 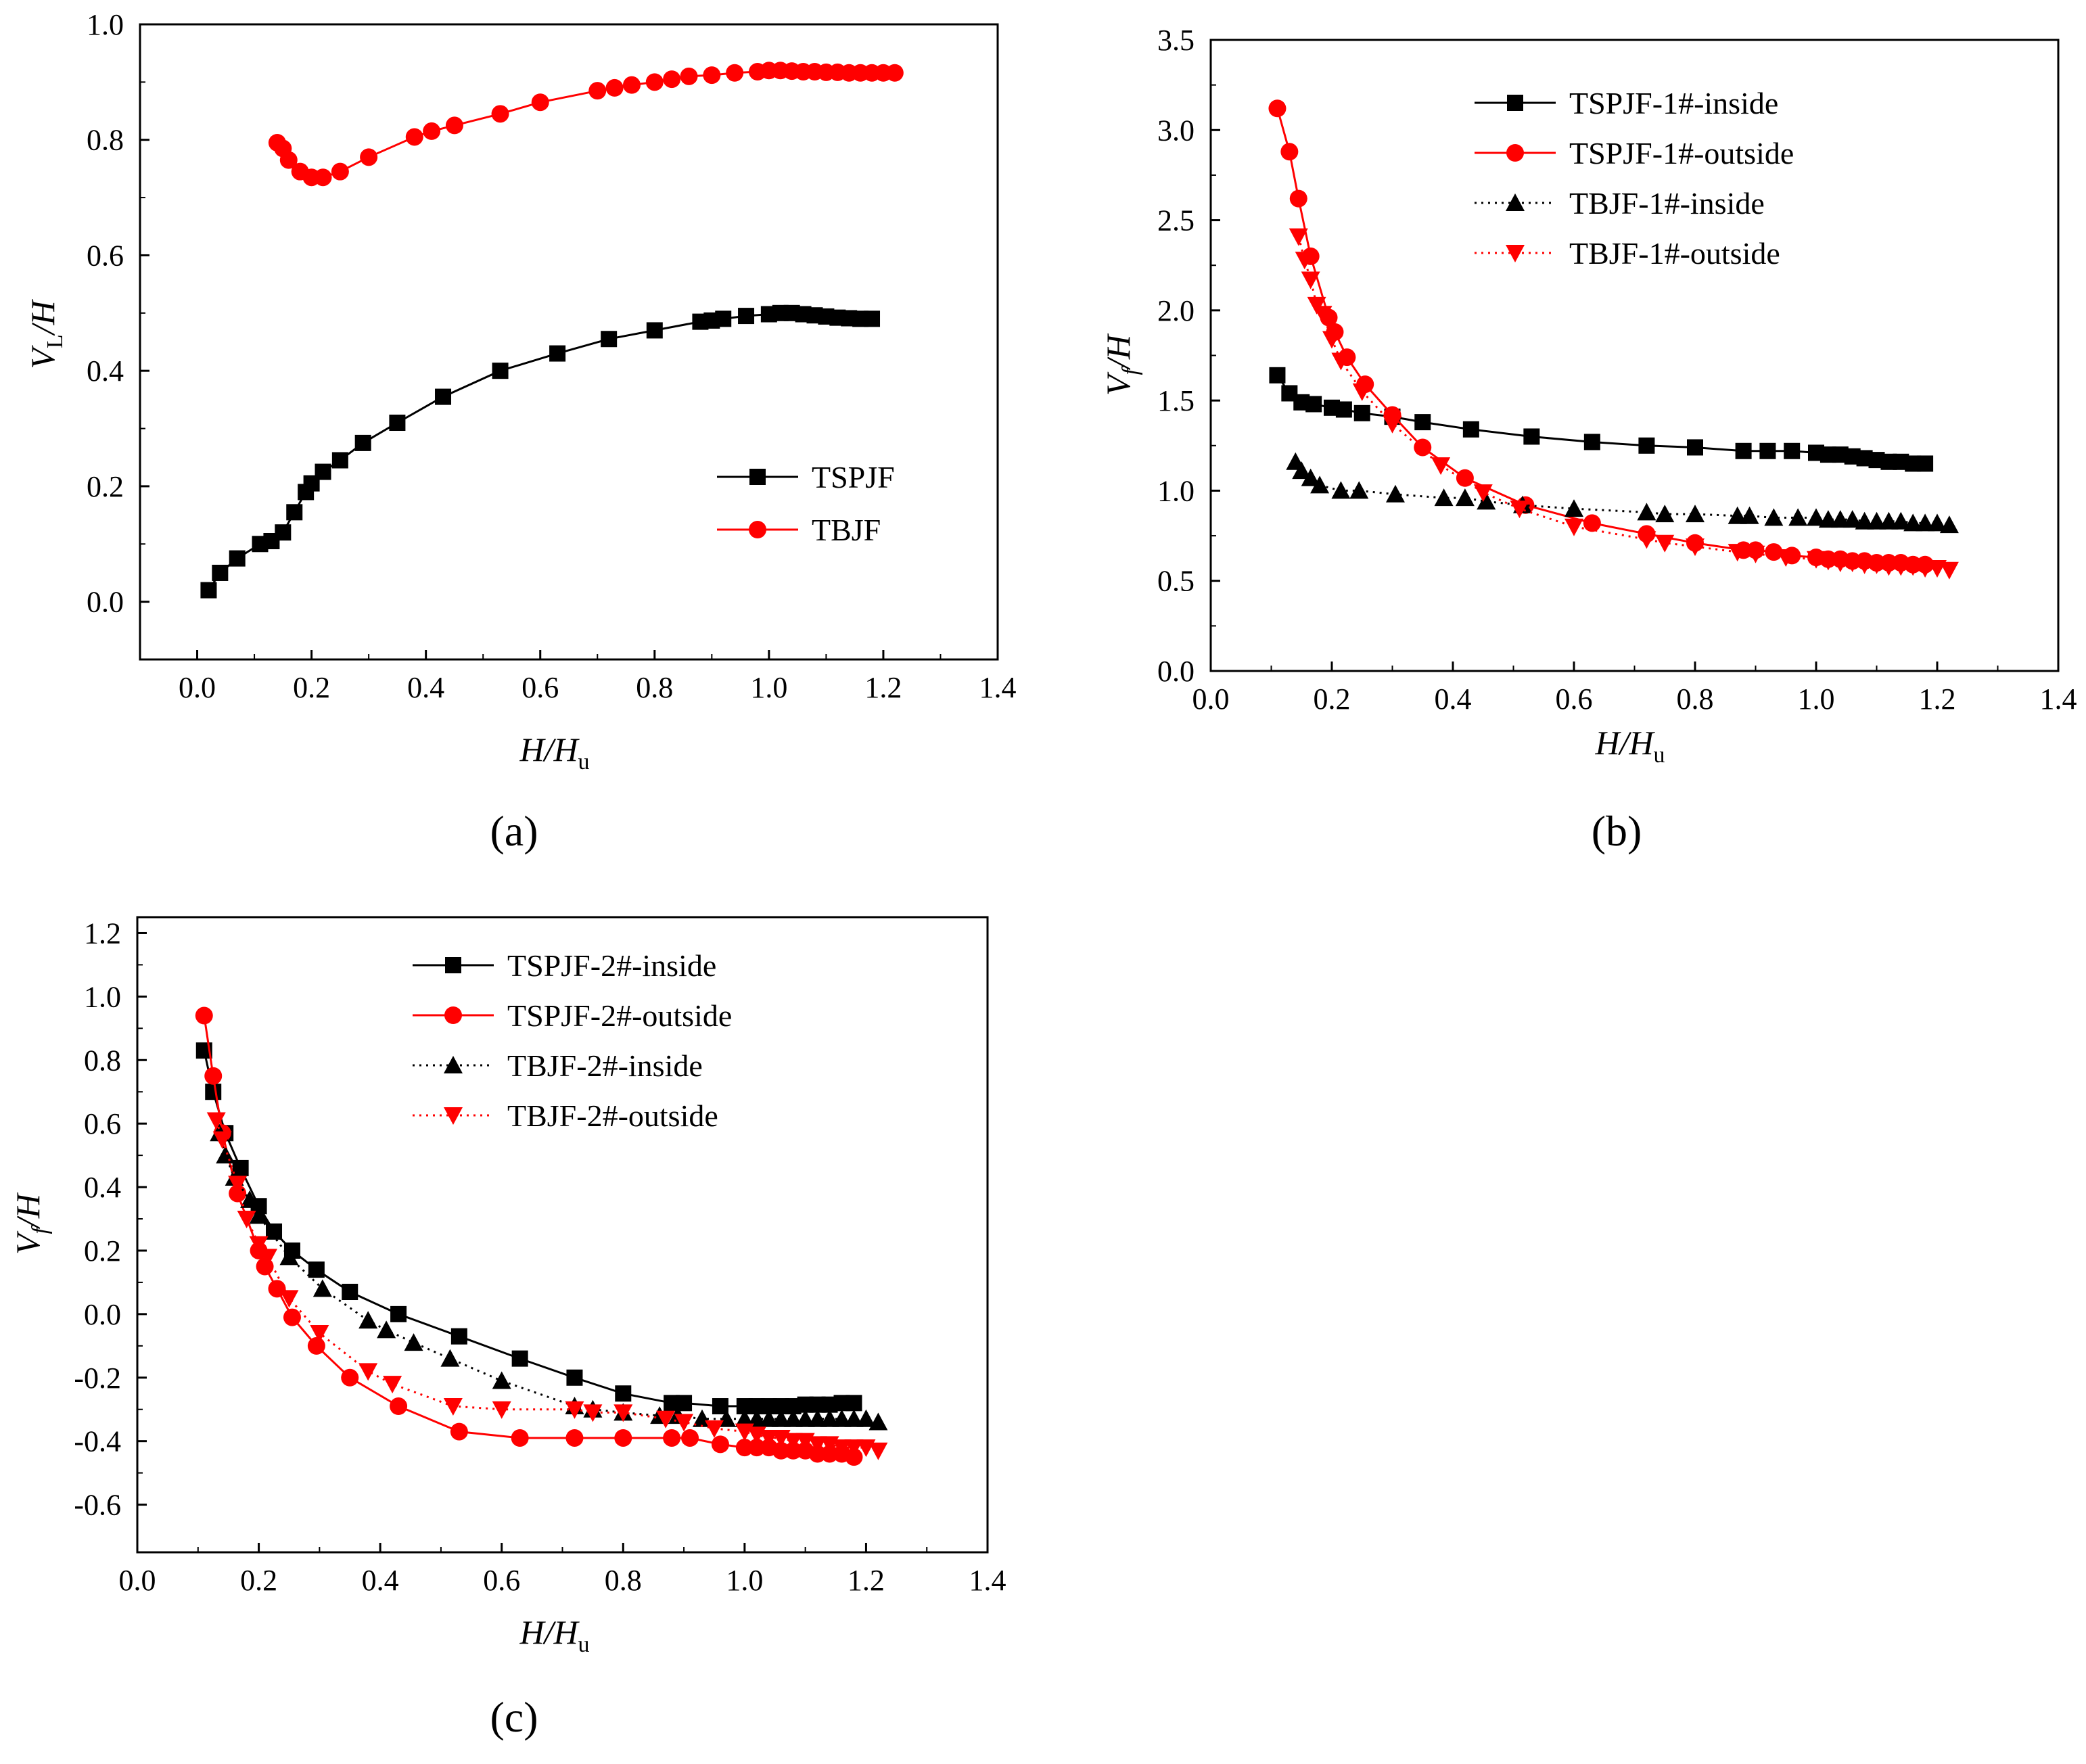 What do you see at coordinates (1515, 253) in the screenshot?
I see `legend-marker-tbjf-1-outside` at bounding box center [1515, 253].